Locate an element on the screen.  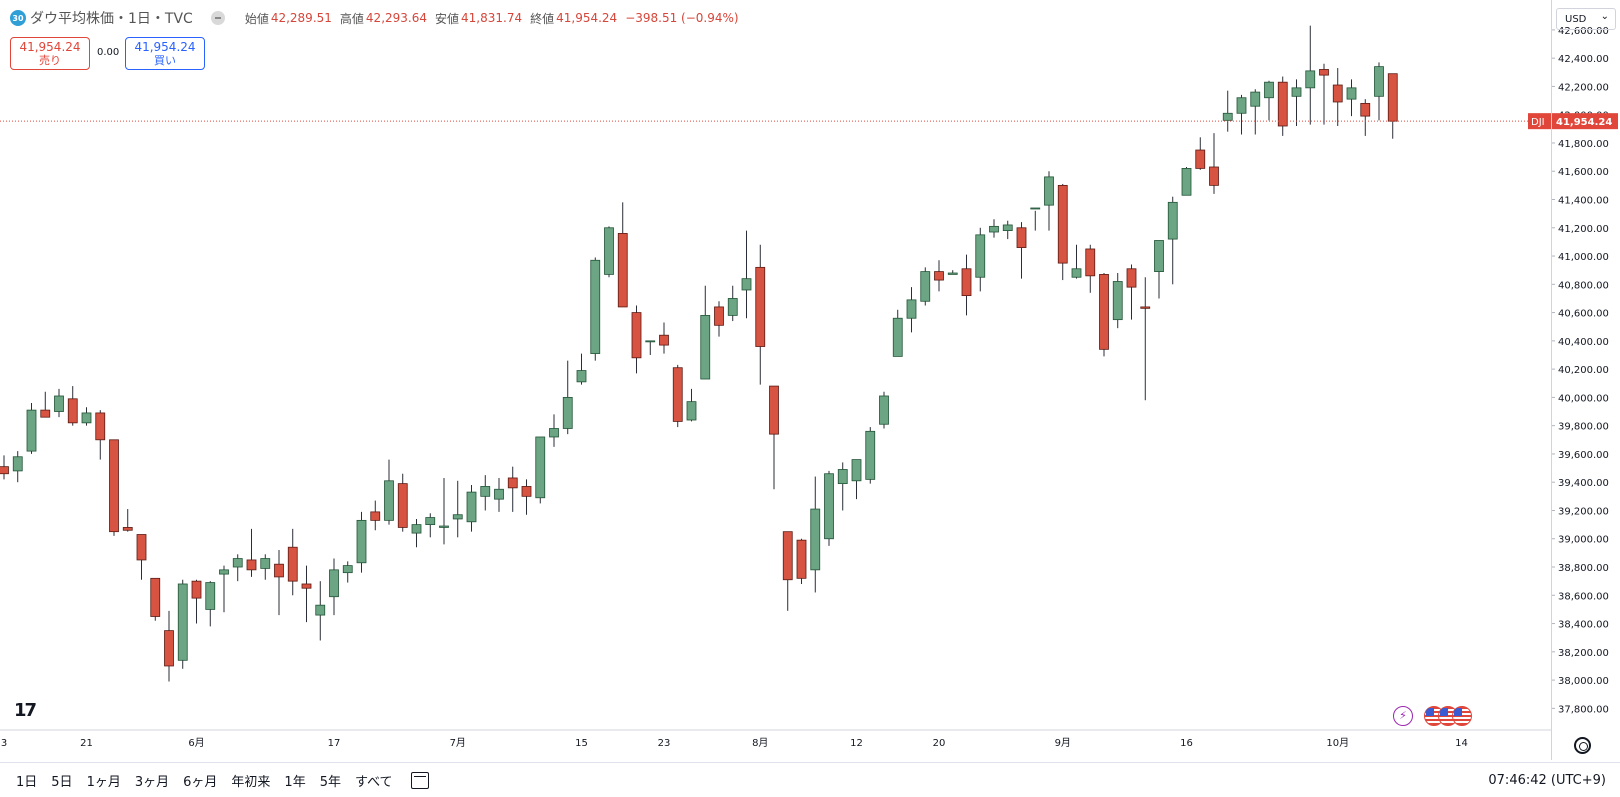
buy-button: 41,954.24 買い is located at coordinates (165, 53).